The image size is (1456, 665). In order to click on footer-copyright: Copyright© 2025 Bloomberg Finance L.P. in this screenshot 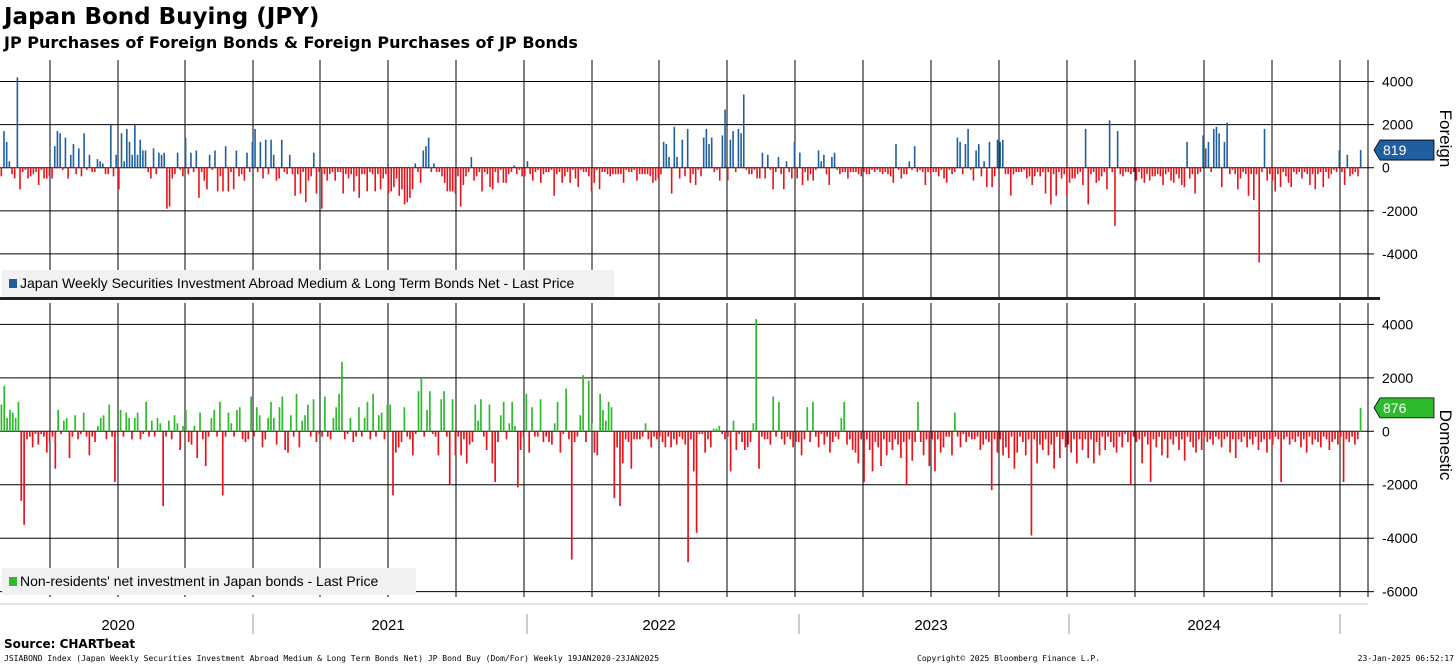, I will do `click(1009, 658)`.